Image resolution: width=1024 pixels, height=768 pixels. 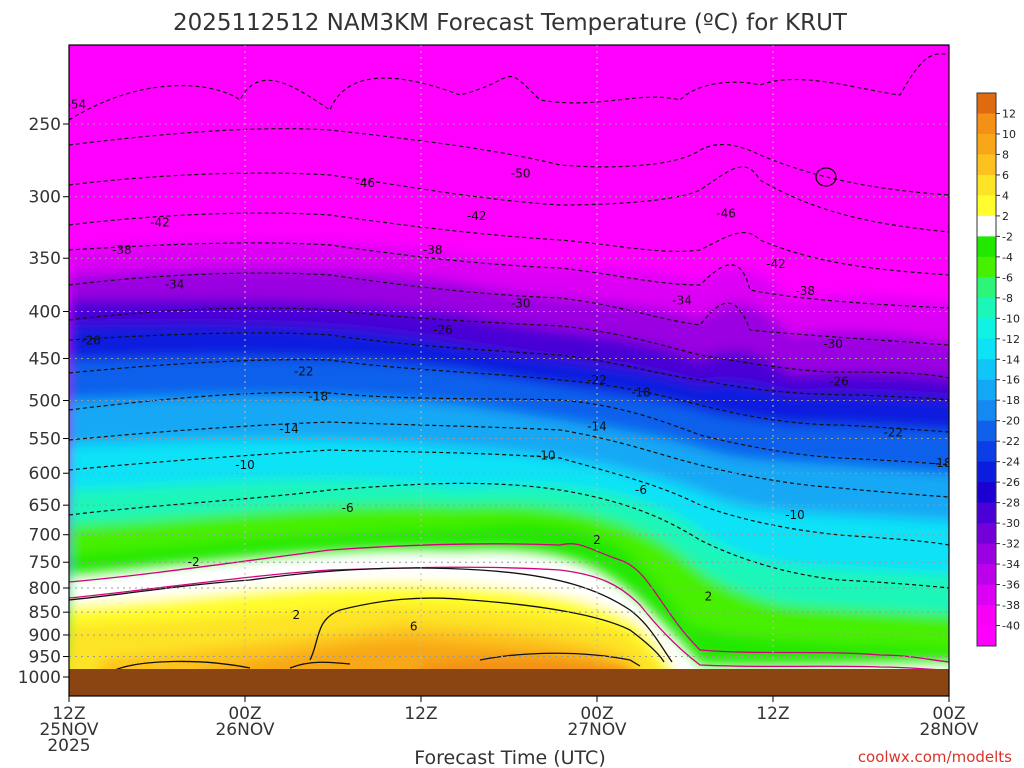 I want to click on y-tick-label: 800, so click(x=45, y=589).